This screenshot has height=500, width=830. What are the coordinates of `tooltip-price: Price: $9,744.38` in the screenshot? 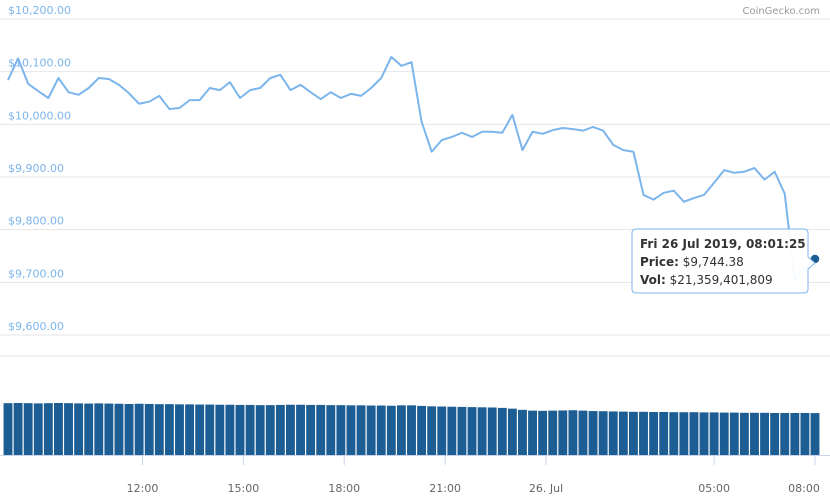 It's located at (692, 262).